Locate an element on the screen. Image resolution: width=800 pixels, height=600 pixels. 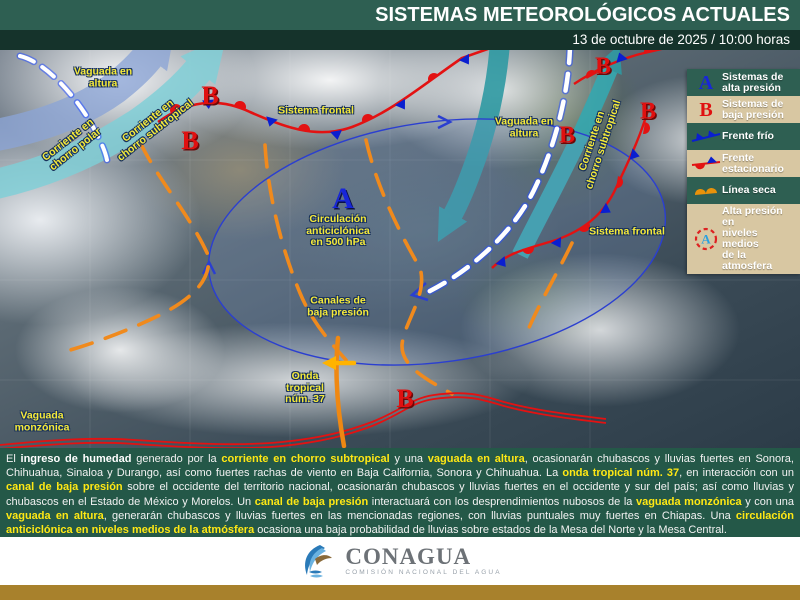
stationary-front-icon-cell is located at coordinates (706, 163).